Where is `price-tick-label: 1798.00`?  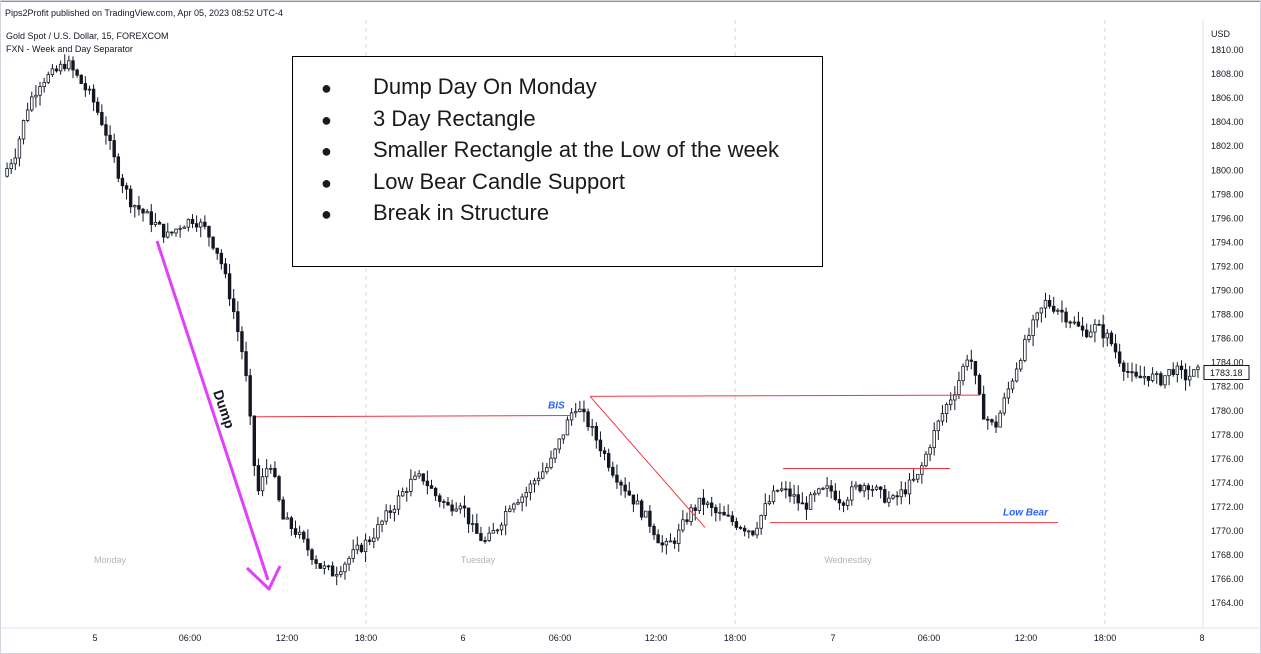
price-tick-label: 1798.00 is located at coordinates (1227, 194).